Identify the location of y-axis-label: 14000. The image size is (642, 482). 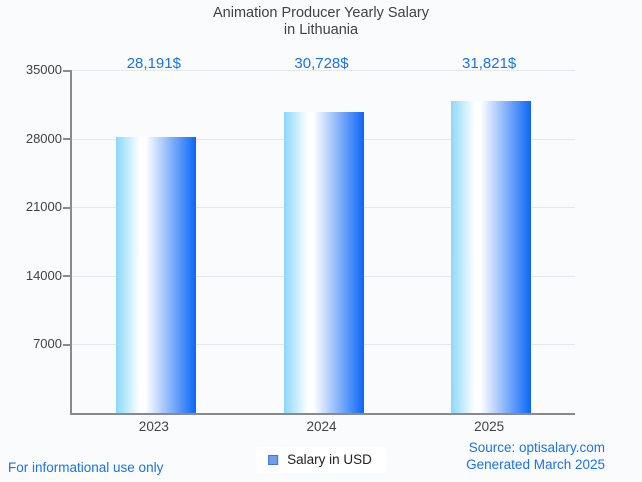
(43, 275).